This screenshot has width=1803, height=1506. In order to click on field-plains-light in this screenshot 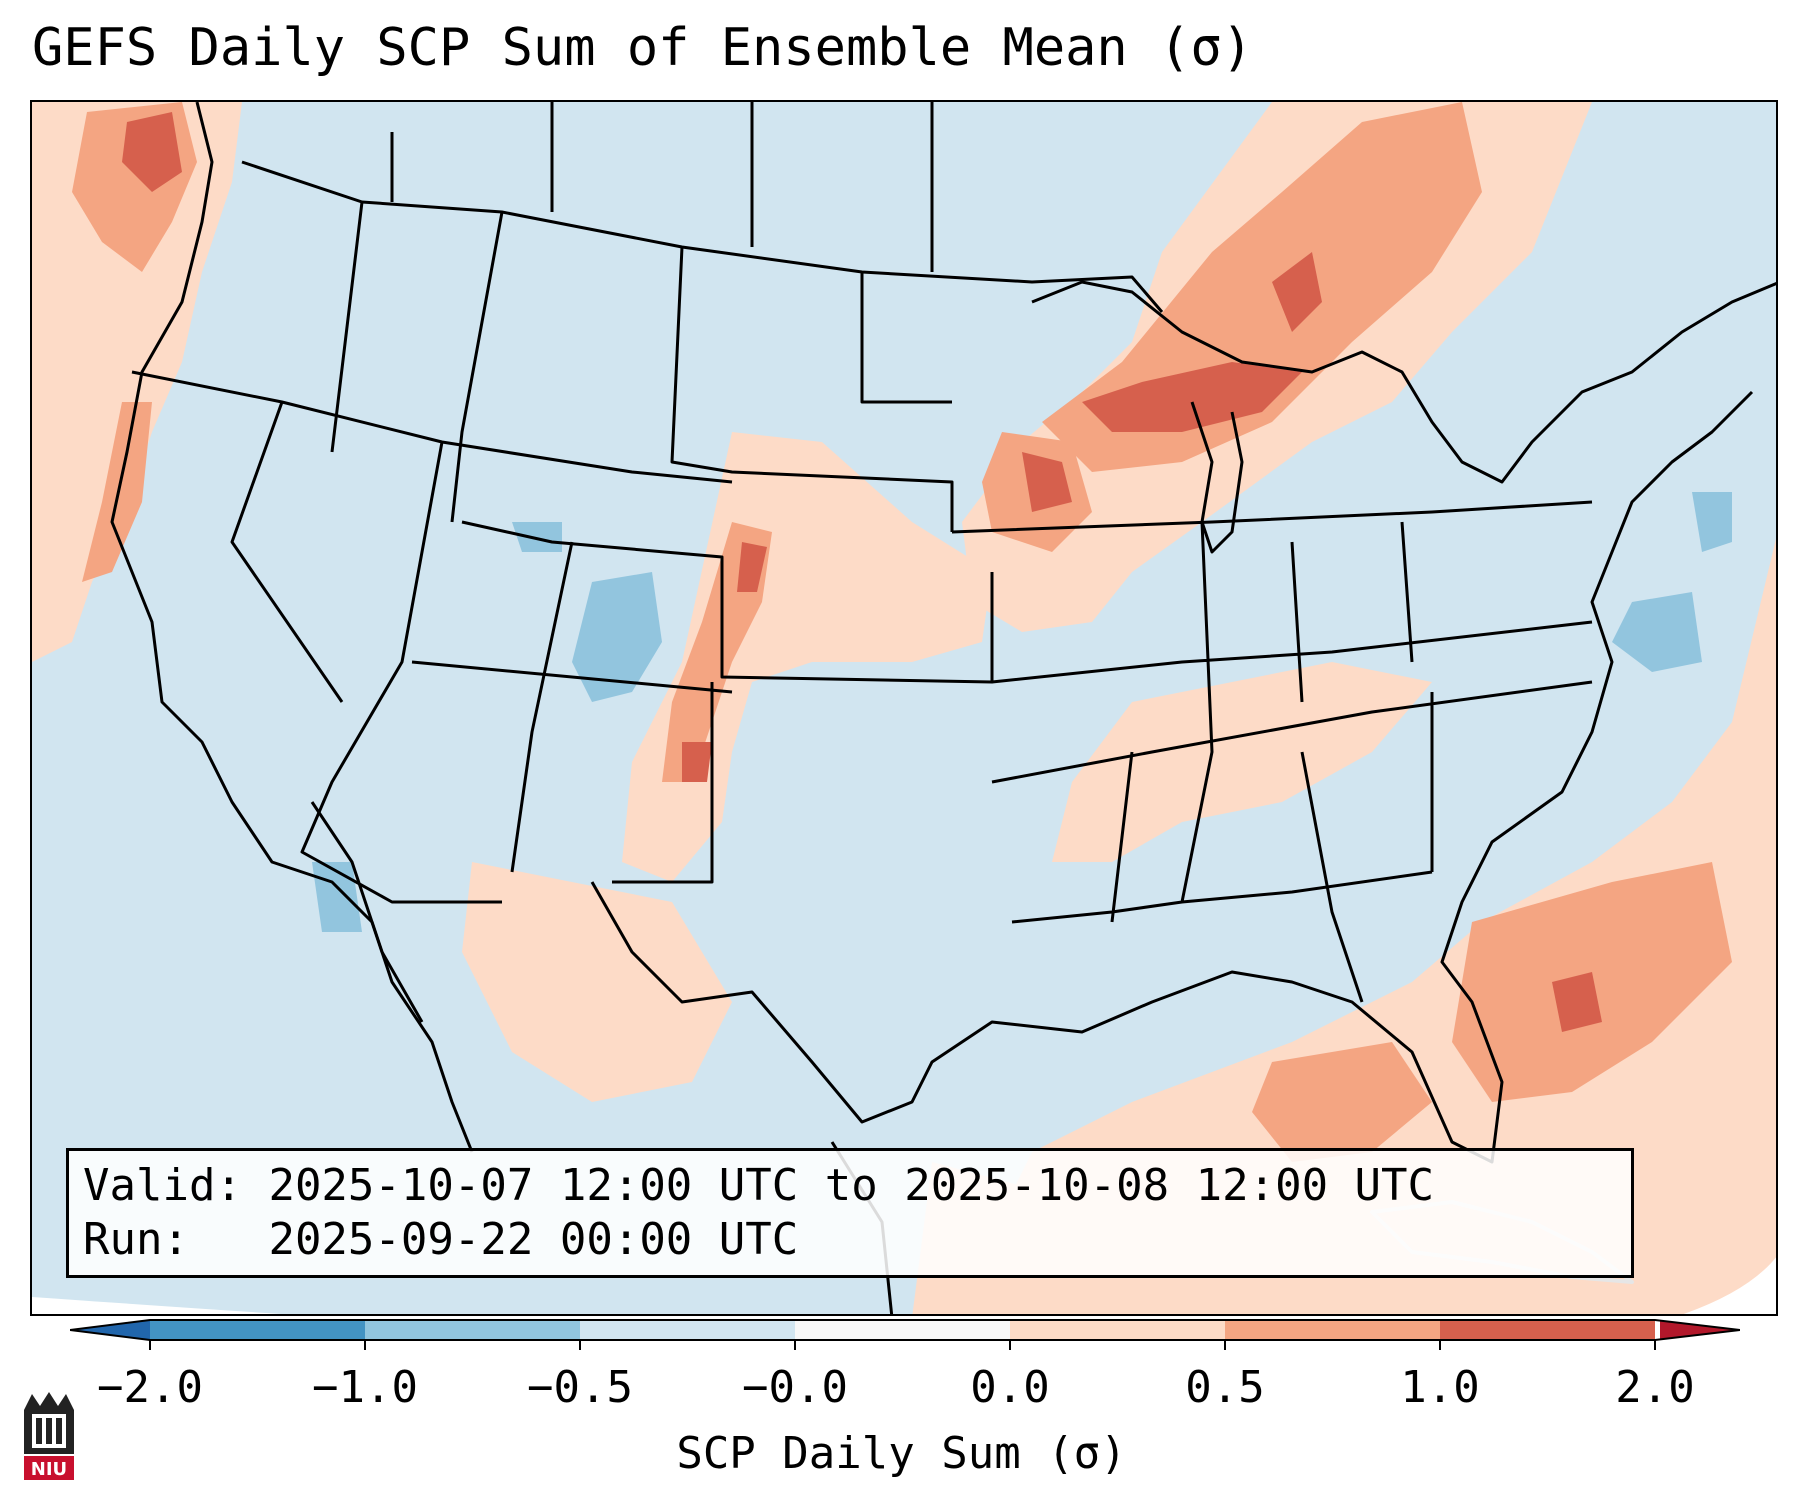, I will do `click(807, 657)`.